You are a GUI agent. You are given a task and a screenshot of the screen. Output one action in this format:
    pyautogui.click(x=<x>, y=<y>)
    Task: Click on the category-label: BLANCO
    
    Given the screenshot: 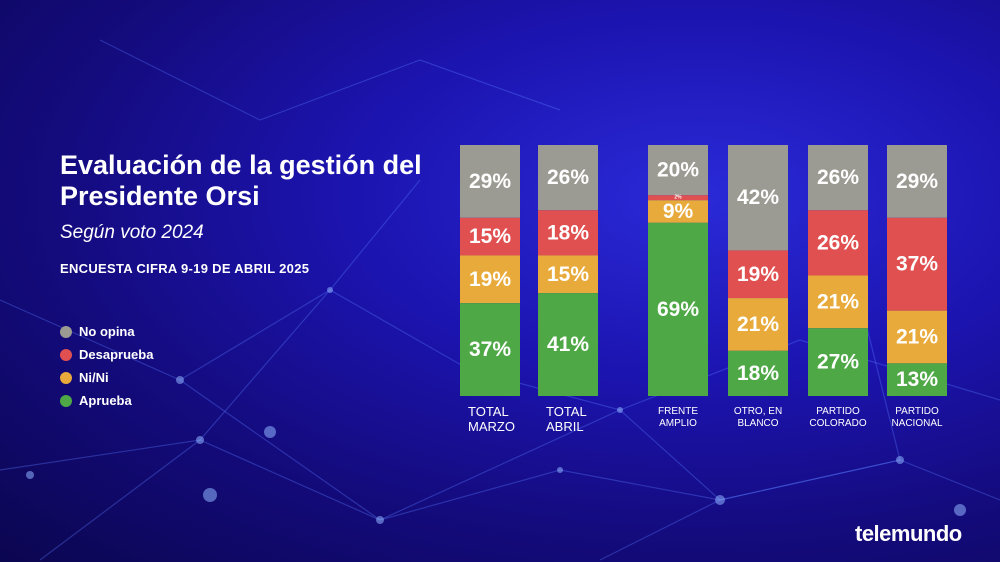 What is the action you would take?
    pyautogui.click(x=757, y=423)
    